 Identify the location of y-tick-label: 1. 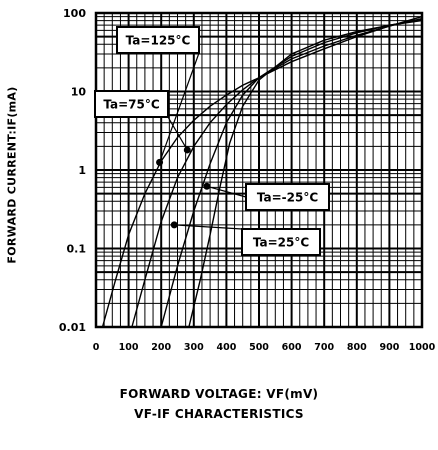
(82, 170).